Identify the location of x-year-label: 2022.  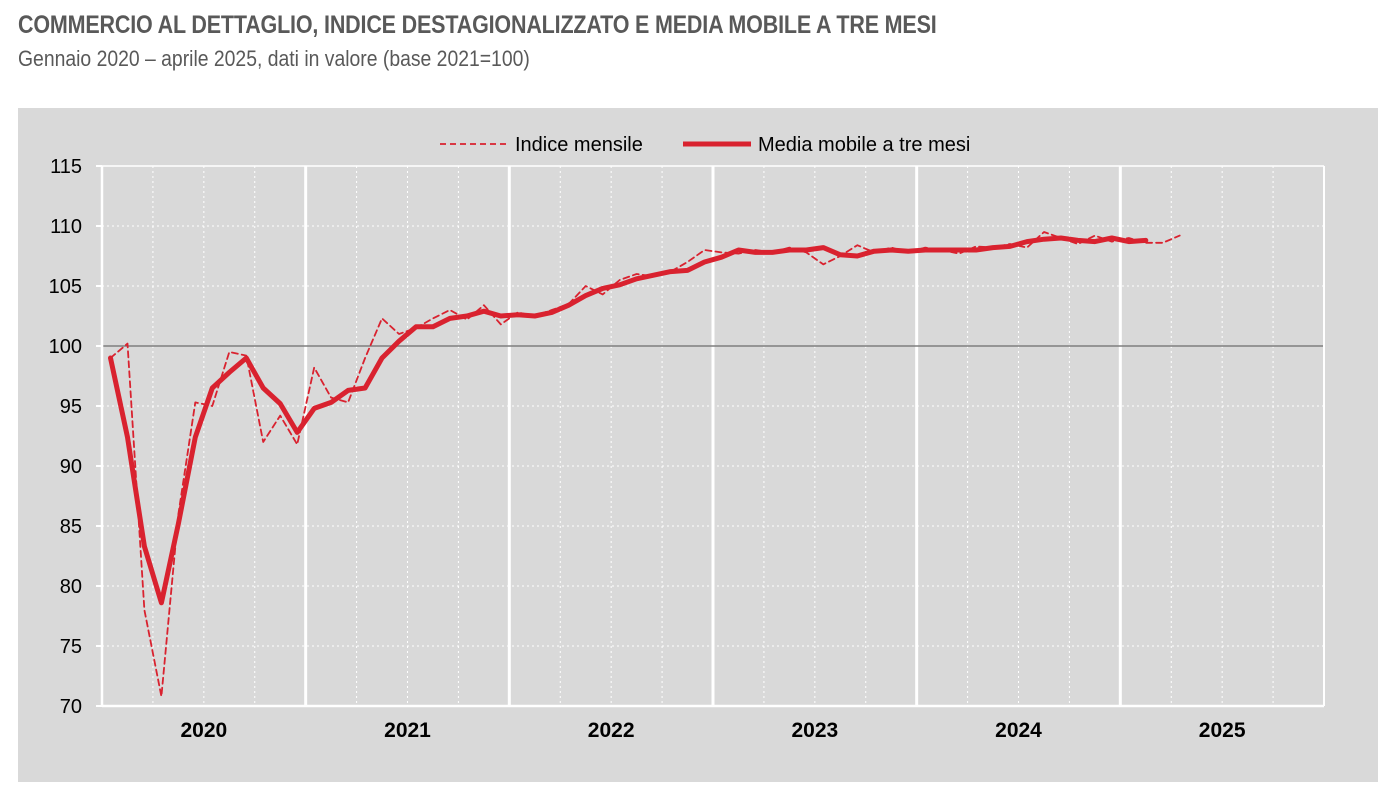
(611, 730).